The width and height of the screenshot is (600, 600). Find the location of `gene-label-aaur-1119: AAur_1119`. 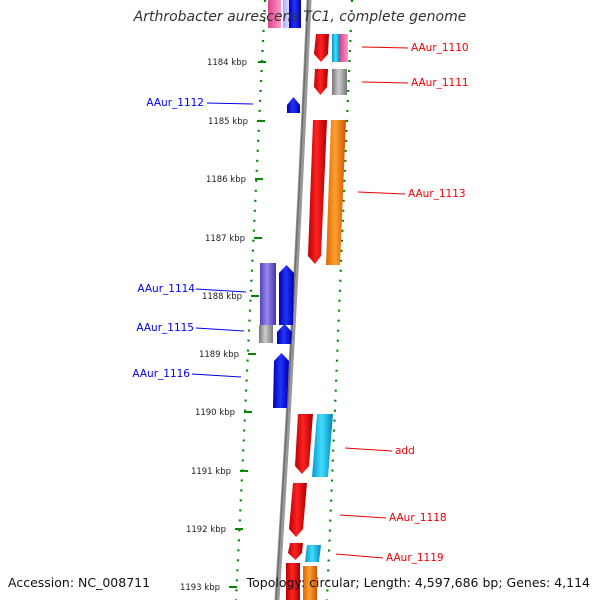

gene-label-aaur-1119: AAur_1119 is located at coordinates (415, 558).